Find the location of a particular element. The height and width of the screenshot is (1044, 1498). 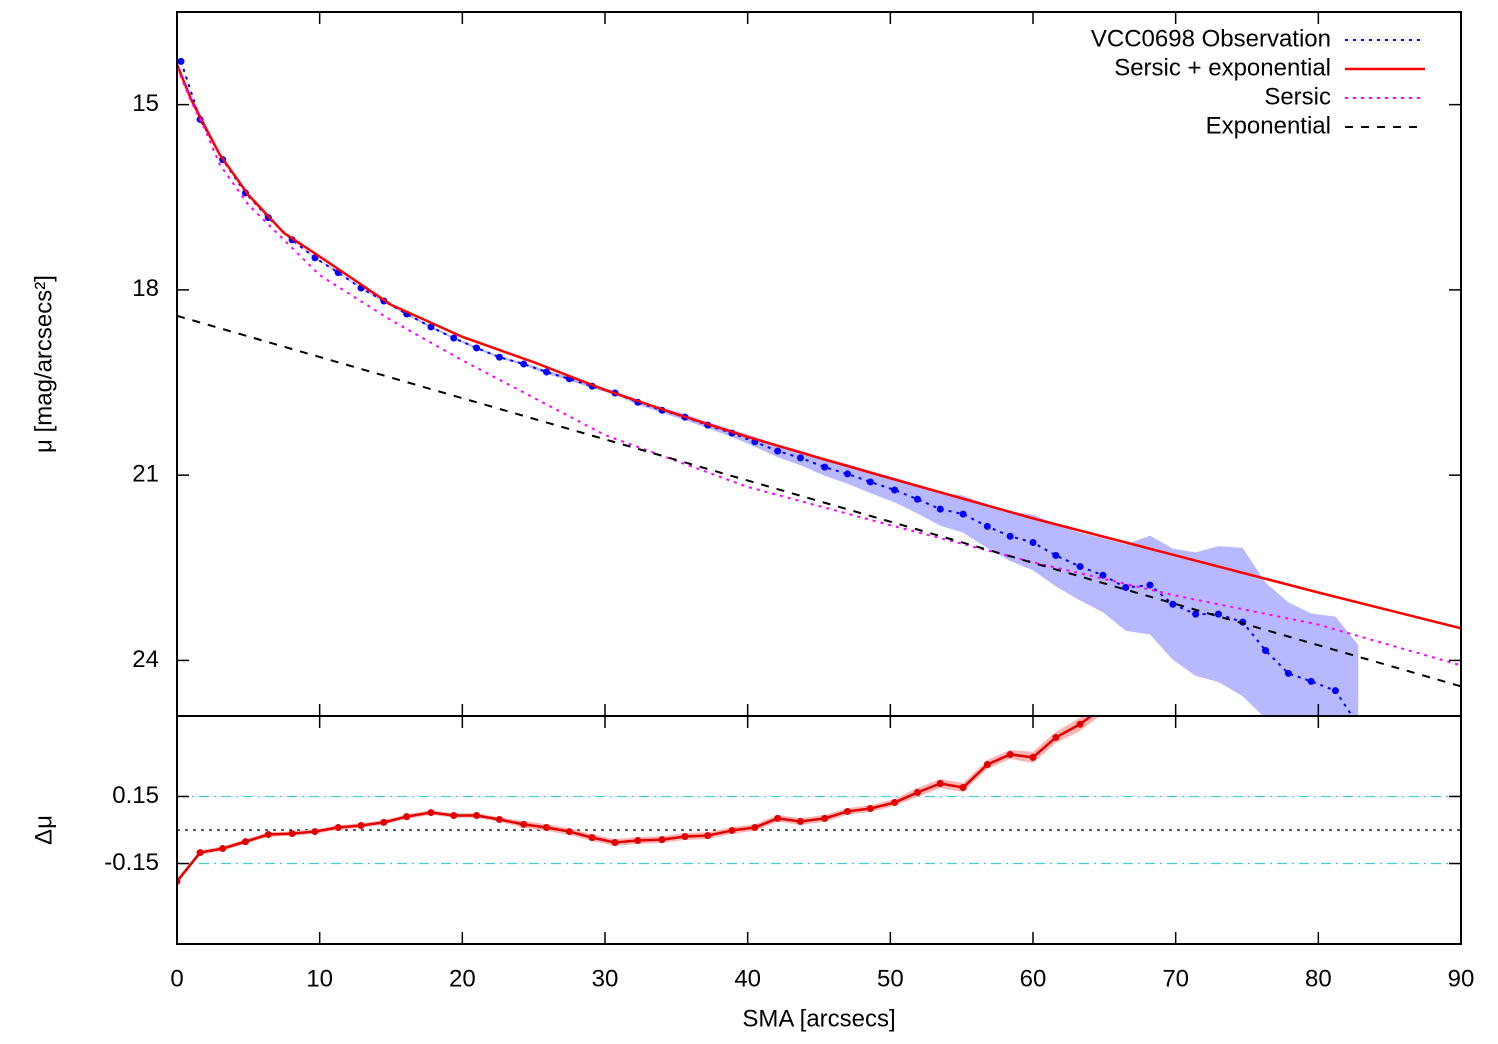

y-tick-label: 15 is located at coordinates (145, 103).